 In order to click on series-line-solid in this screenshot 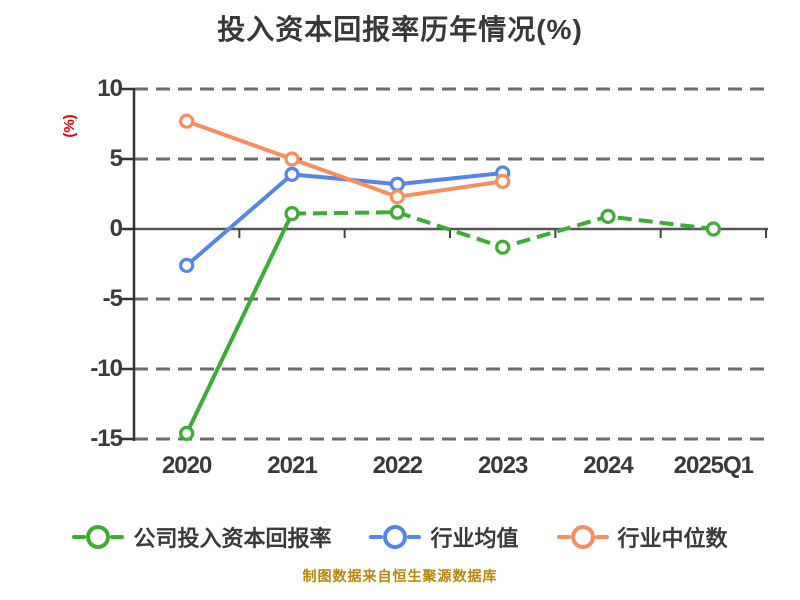, I will do `click(239, 323)`.